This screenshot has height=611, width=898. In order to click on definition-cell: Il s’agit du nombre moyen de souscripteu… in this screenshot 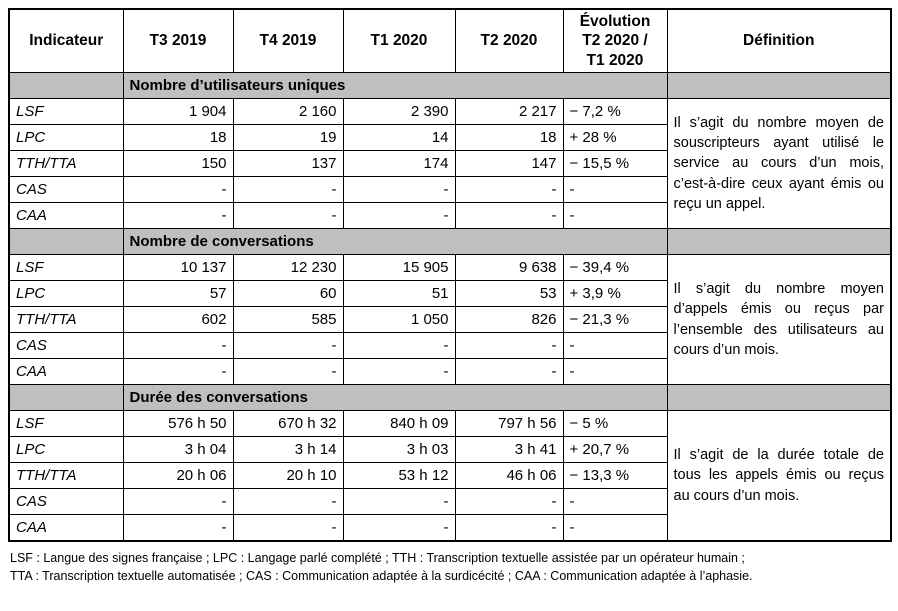, I will do `click(779, 164)`.